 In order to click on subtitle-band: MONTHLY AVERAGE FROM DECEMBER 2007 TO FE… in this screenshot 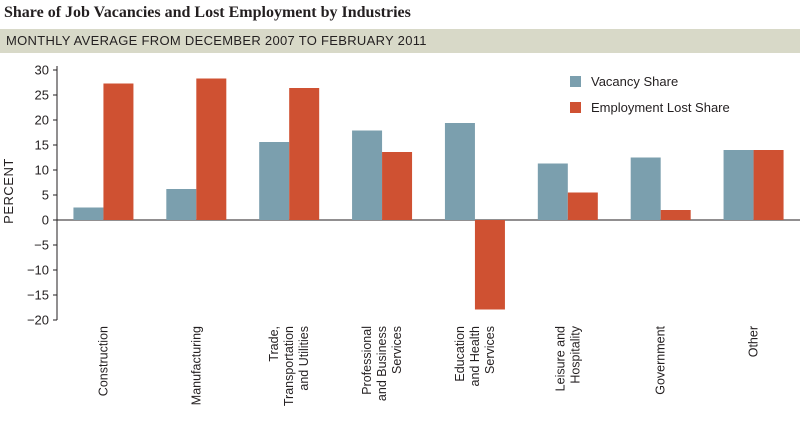, I will do `click(400, 41)`.